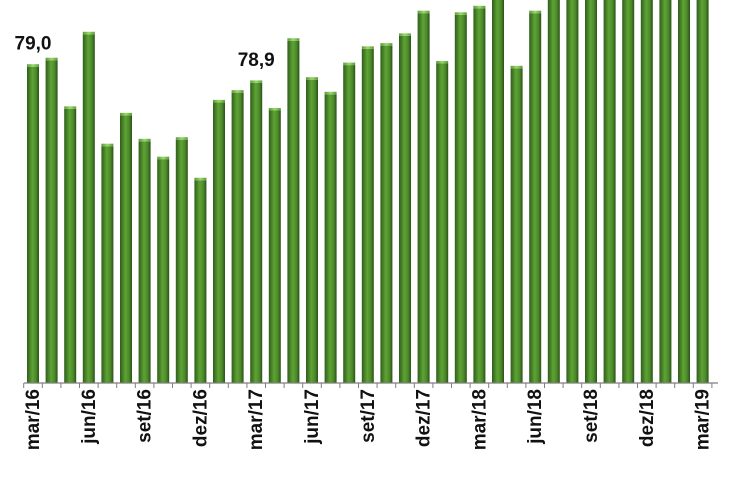 This screenshot has height=494, width=741. Describe the element at coordinates (89, 417) in the screenshot. I see `x-tick-label: jun/16` at that location.